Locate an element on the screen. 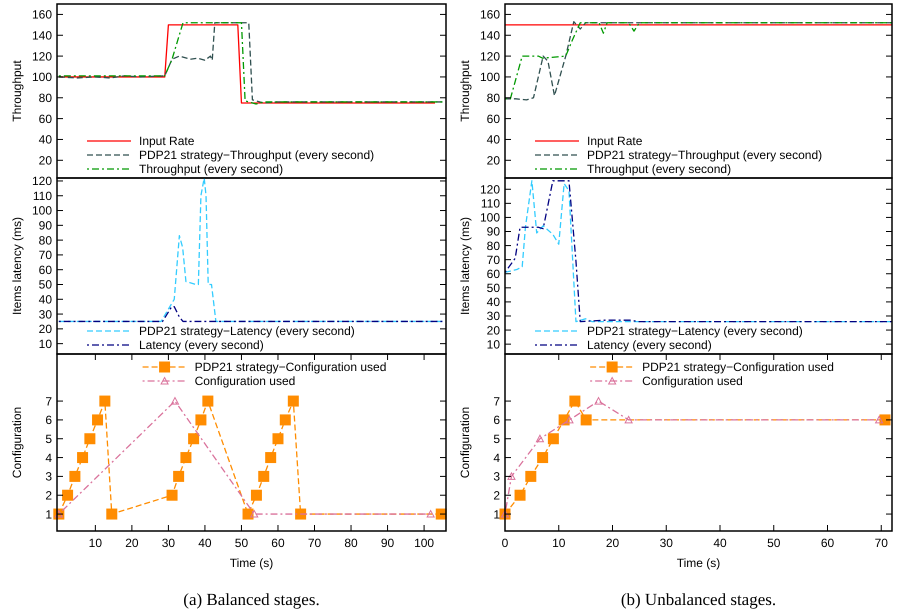  y-tick-label: 50 is located at coordinates (45, 285).